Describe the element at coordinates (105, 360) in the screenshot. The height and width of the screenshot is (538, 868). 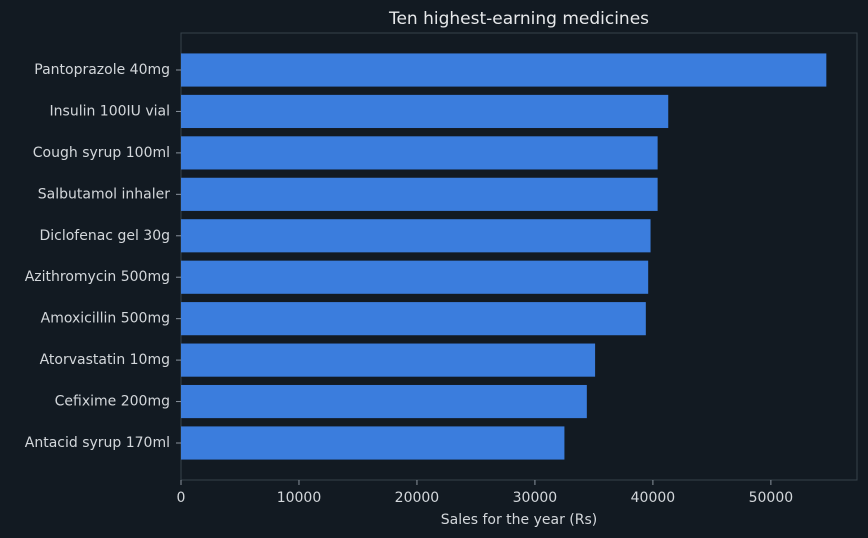
I see `y-tick-label: Atorvastatin 10mg` at that location.